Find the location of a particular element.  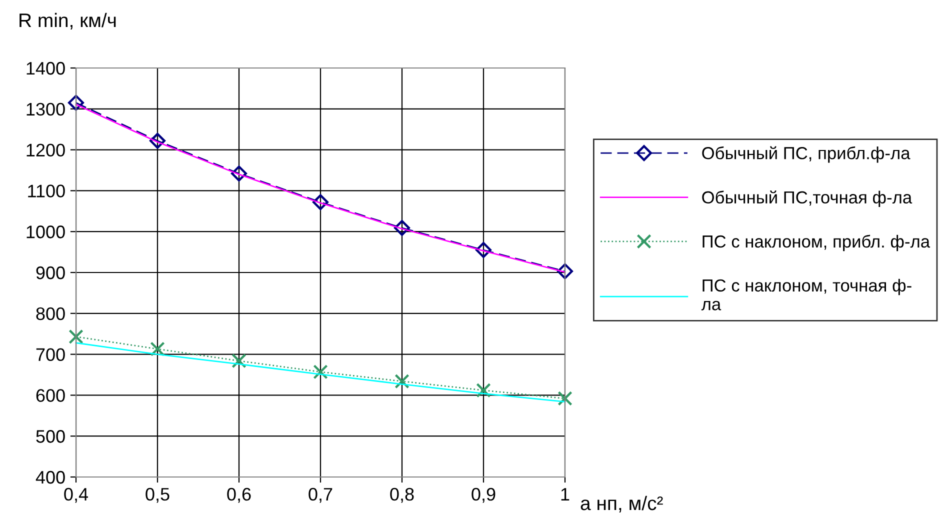

y-tick-label: 1200 is located at coordinates (45, 150).